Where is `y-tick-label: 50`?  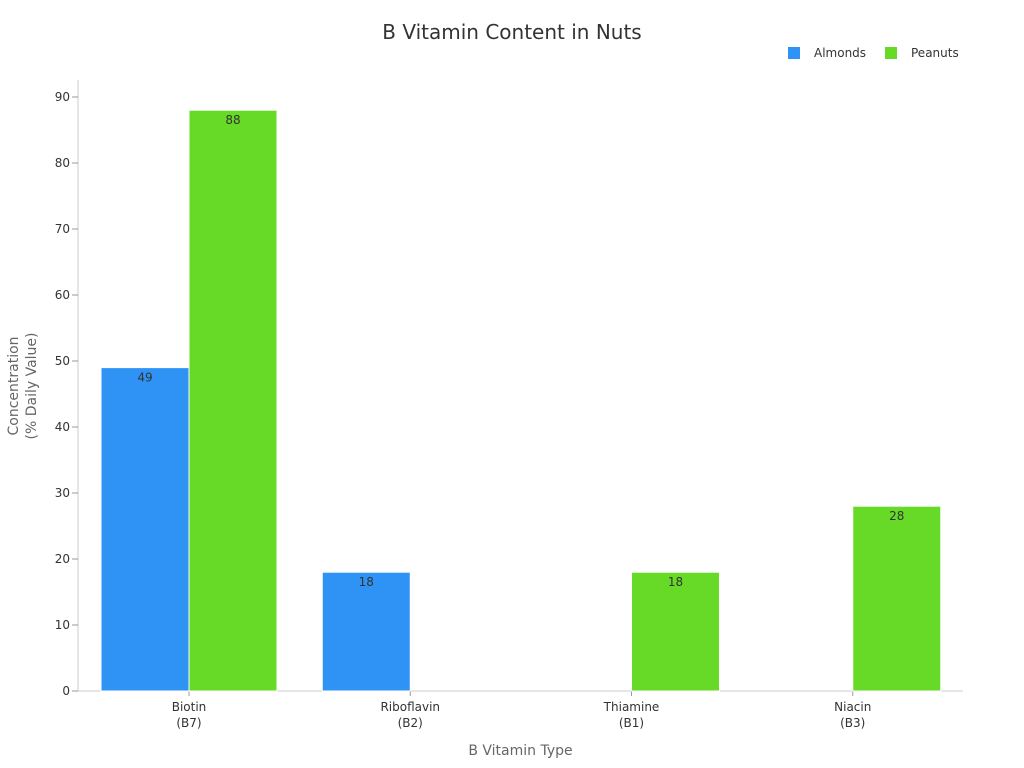
y-tick-label: 50 is located at coordinates (62, 361).